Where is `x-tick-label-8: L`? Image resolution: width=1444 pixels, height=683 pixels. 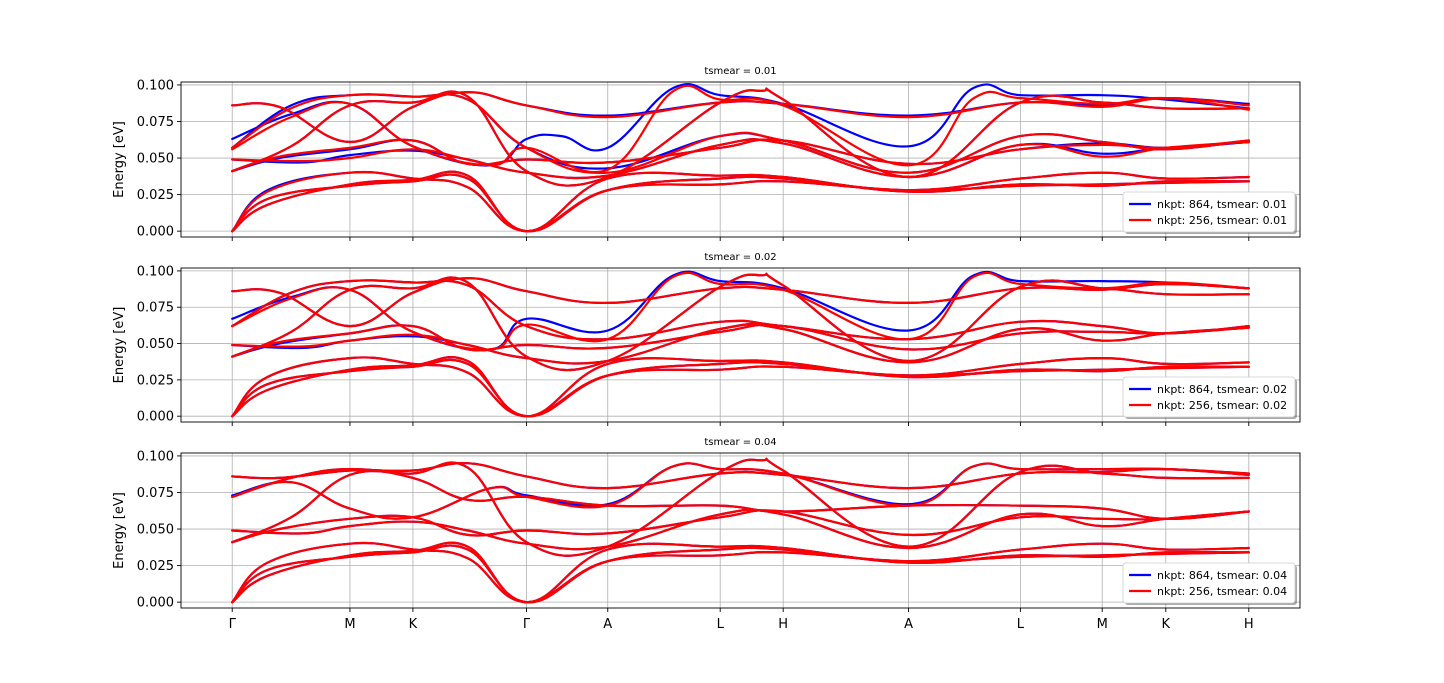 x-tick-label-8: L is located at coordinates (1021, 624).